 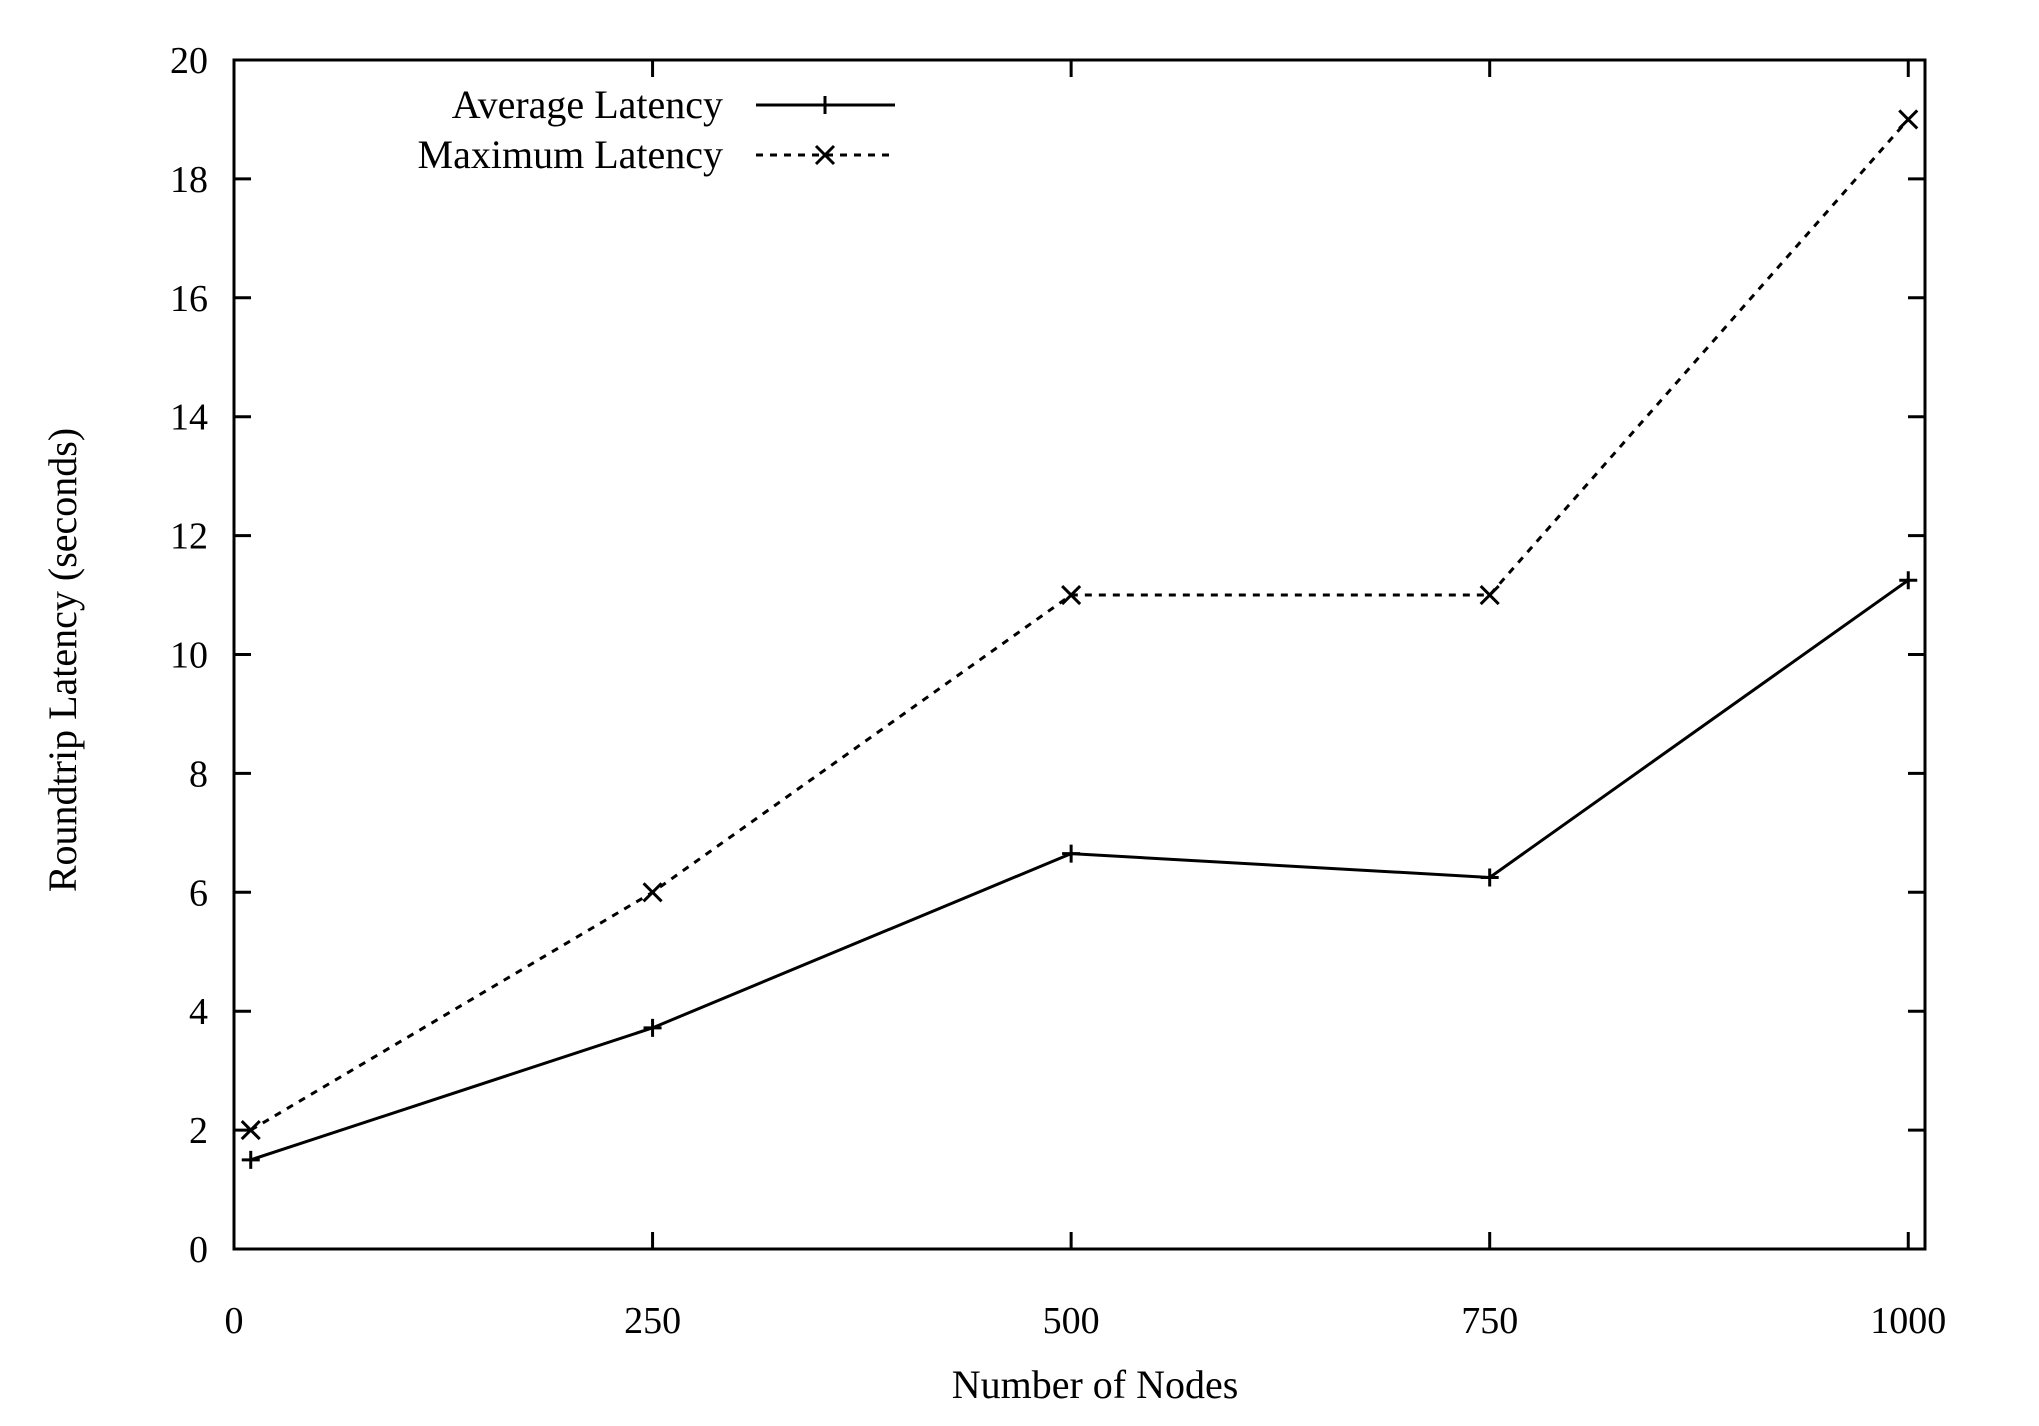 I want to click on x-tick-label: 0, so click(x=234, y=1321).